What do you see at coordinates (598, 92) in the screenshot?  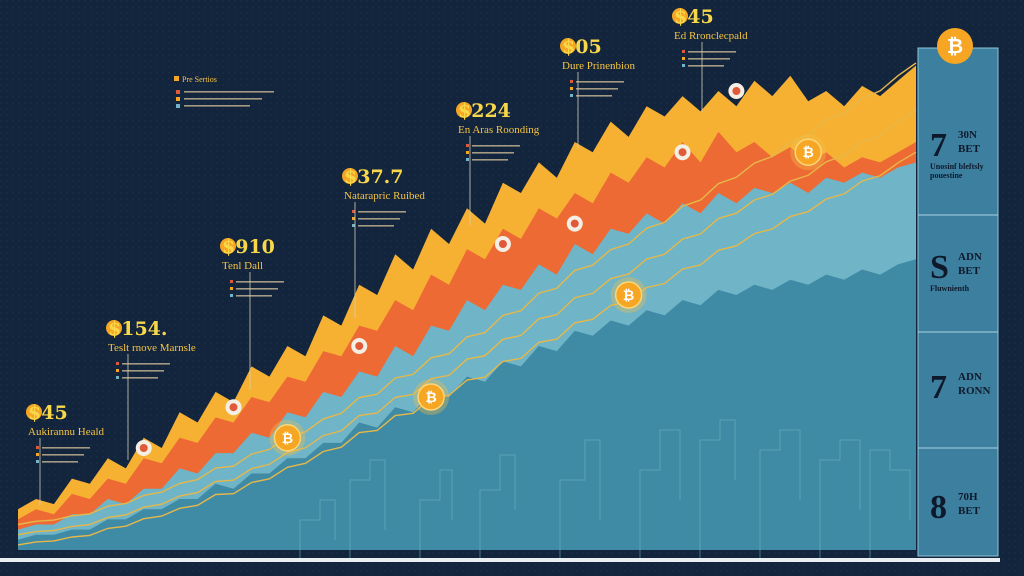 I see `annotation-6: $05 Dure Prinenbion` at bounding box center [598, 92].